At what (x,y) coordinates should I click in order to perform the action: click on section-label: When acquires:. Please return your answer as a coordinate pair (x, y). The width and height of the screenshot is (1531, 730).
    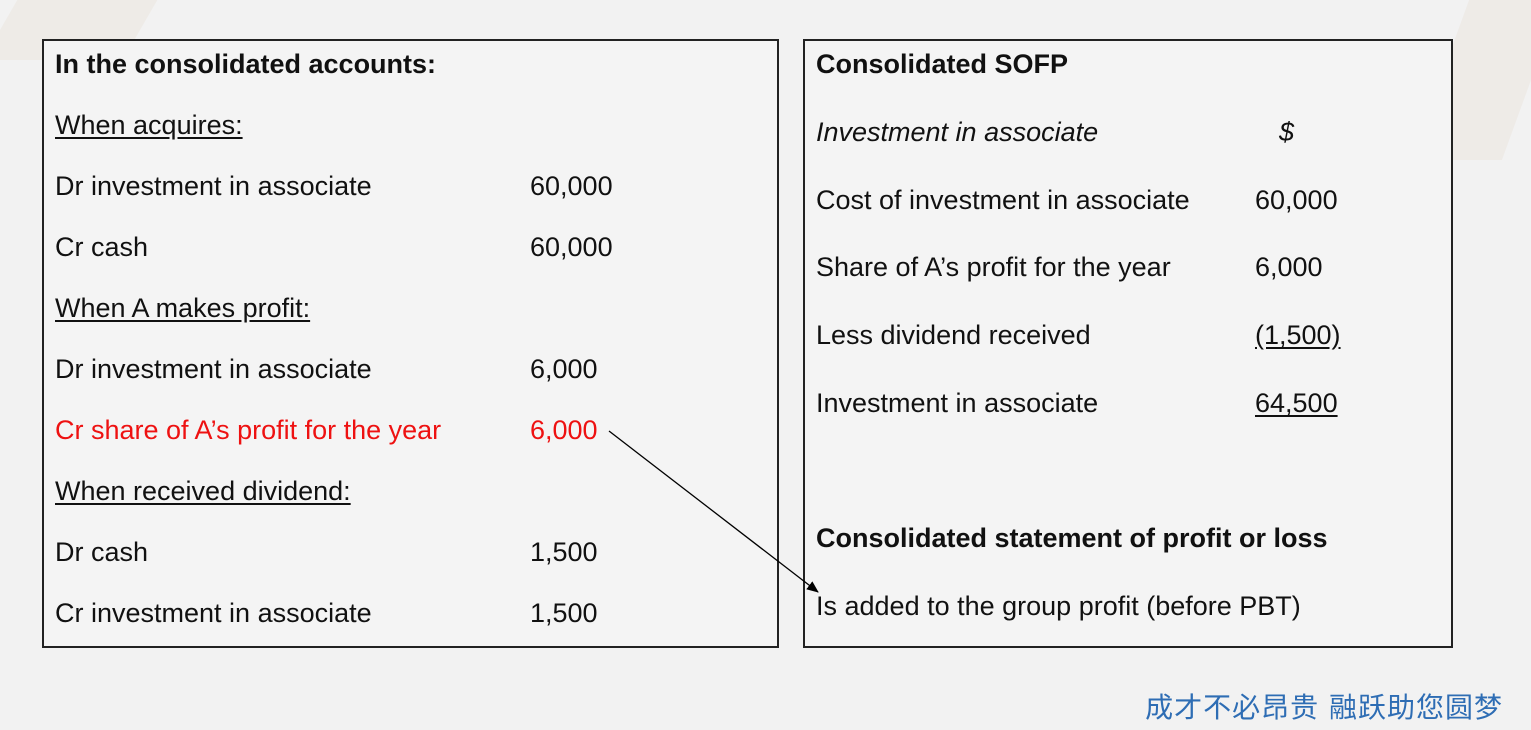
    Looking at the image, I should click on (149, 125).